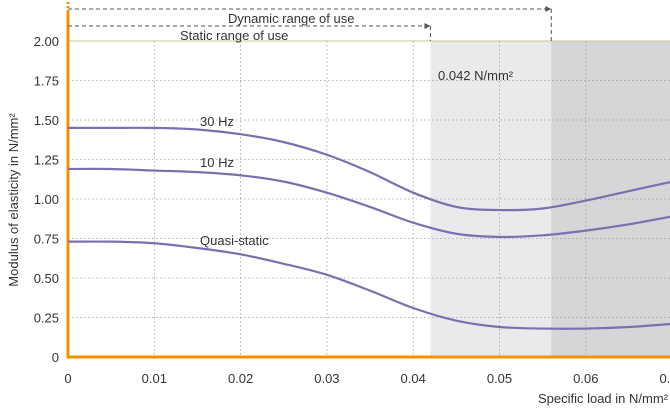 The image size is (670, 410). I want to click on series-labels: 30 Hz 10 Hz Quasi-static, so click(234, 181).